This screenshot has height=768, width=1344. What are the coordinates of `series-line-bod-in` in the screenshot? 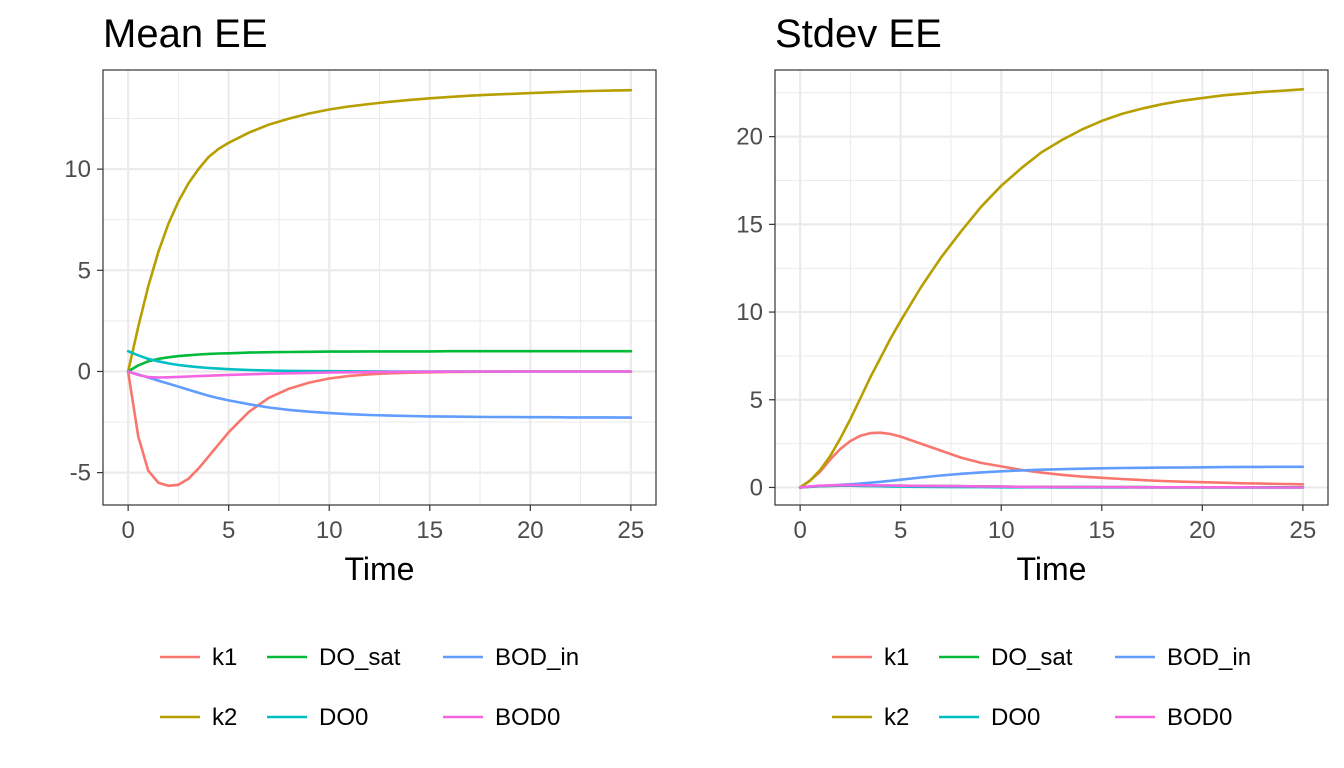 It's located at (379, 394).